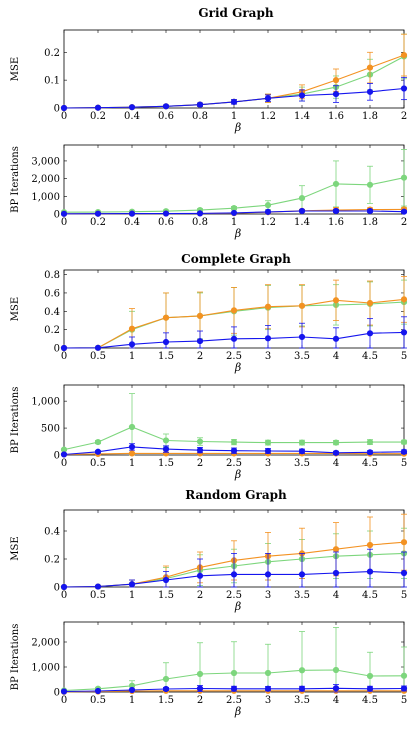 This screenshot has height=735, width=415. What do you see at coordinates (52, 293) in the screenshot?
I see `y-tick-label: 0.6` at bounding box center [52, 293].